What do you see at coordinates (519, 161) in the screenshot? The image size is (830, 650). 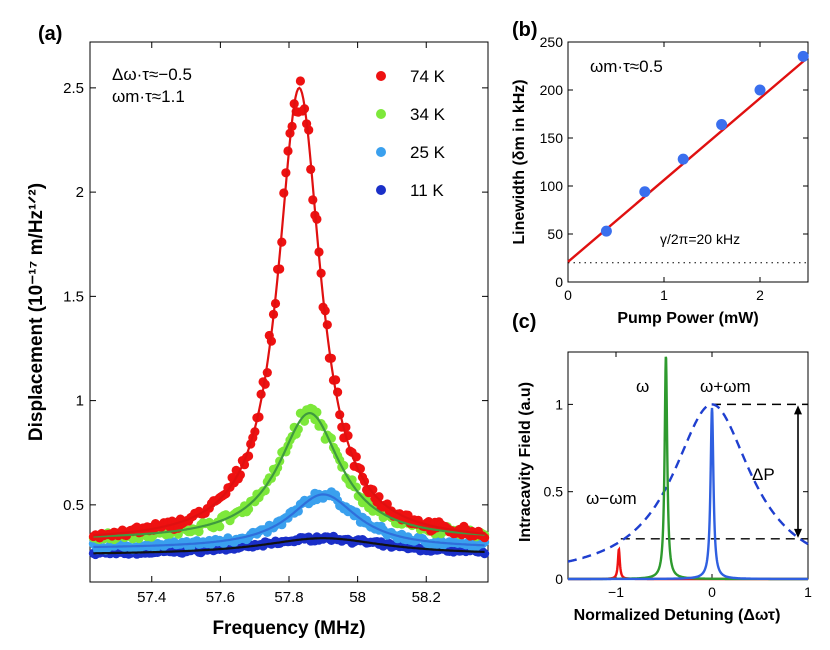 I see `panel-b-ylabel: Linewidth (δm in kHz)` at bounding box center [519, 161].